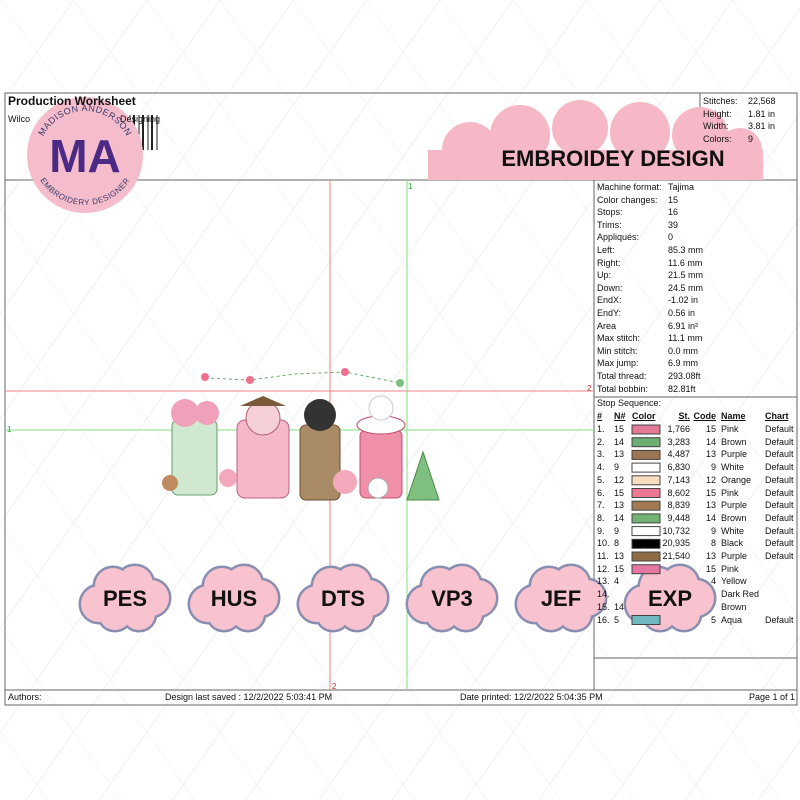 This screenshot has width=800, height=800. I want to click on row-num: 3., so click(601, 454).